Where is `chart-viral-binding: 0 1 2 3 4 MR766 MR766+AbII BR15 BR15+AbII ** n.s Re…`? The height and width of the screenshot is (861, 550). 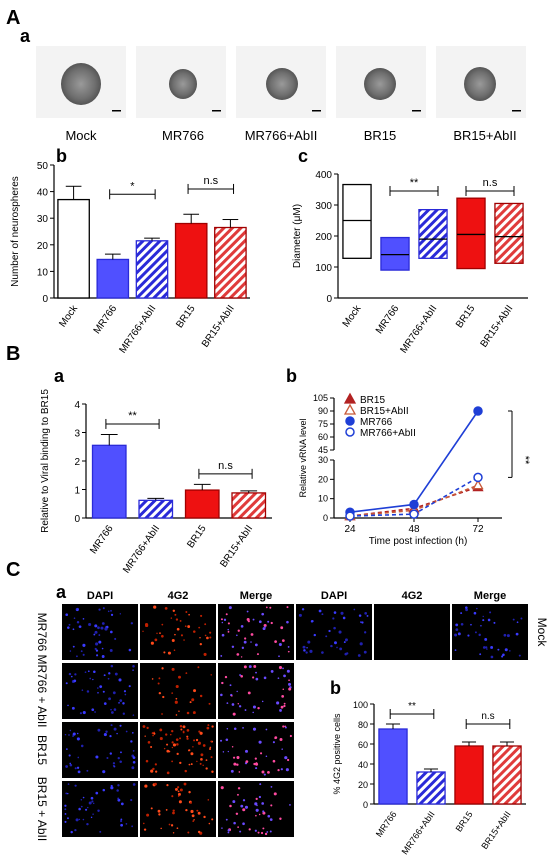 chart-viral-binding: 0 1 2 3 4 MR766 MR766+AbII BR15 BR15+AbII ** n.s Re… is located at coordinates (156, 482).